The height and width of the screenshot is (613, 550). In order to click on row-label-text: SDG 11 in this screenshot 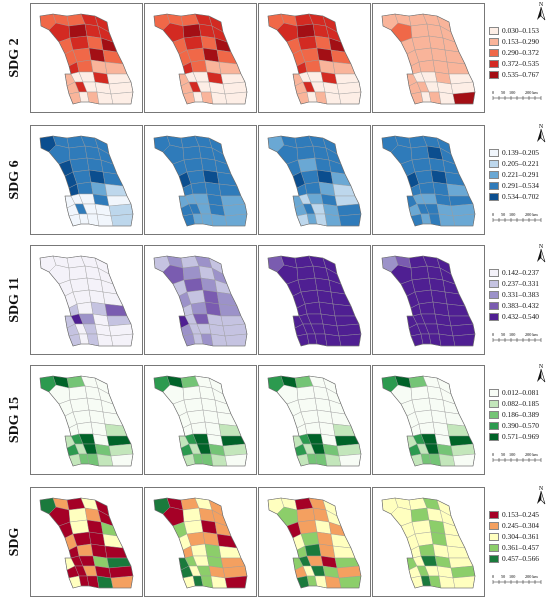, I will do `click(14, 300)`.